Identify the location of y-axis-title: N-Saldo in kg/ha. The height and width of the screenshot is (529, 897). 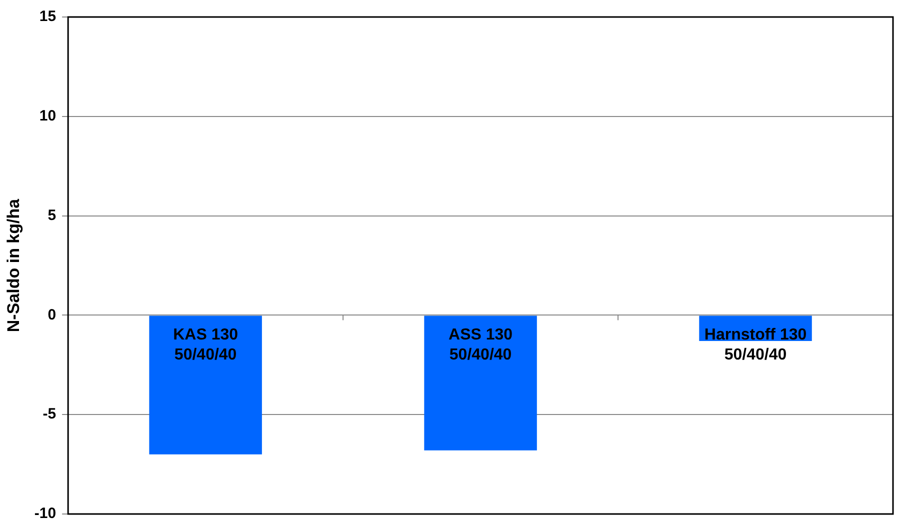
(13, 265).